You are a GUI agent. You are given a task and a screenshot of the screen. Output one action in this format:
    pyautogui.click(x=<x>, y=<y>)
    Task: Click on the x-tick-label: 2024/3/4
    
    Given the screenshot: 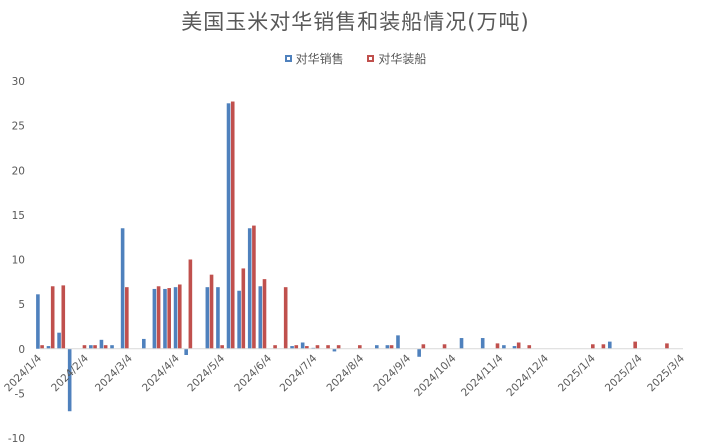 What is the action you would take?
    pyautogui.click(x=114, y=373)
    